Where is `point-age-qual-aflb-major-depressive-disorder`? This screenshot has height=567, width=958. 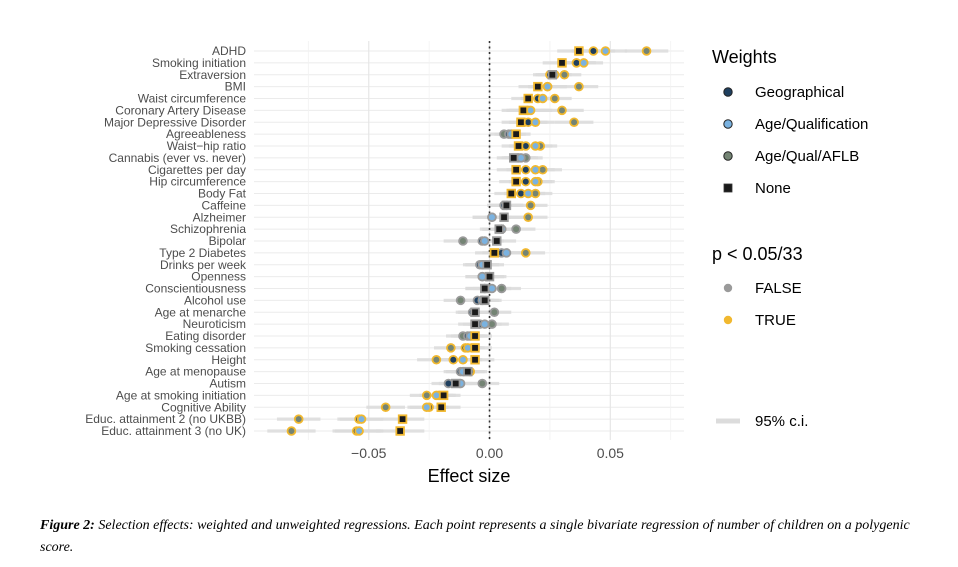 point-age-qual-aflb-major-depressive-disorder is located at coordinates (574, 122).